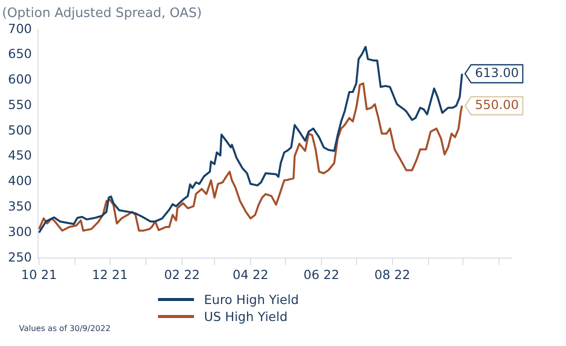 The height and width of the screenshot is (346, 566). What do you see at coordinates (182, 274) in the screenshot?
I see `x-tick-label: 02 22` at bounding box center [182, 274].